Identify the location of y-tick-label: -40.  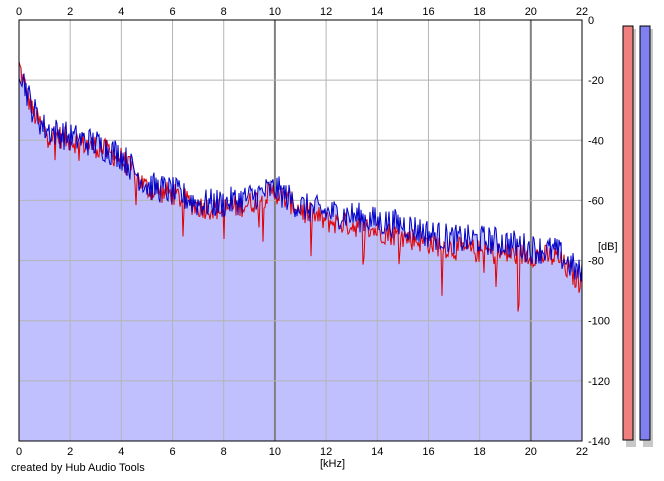
(596, 141).